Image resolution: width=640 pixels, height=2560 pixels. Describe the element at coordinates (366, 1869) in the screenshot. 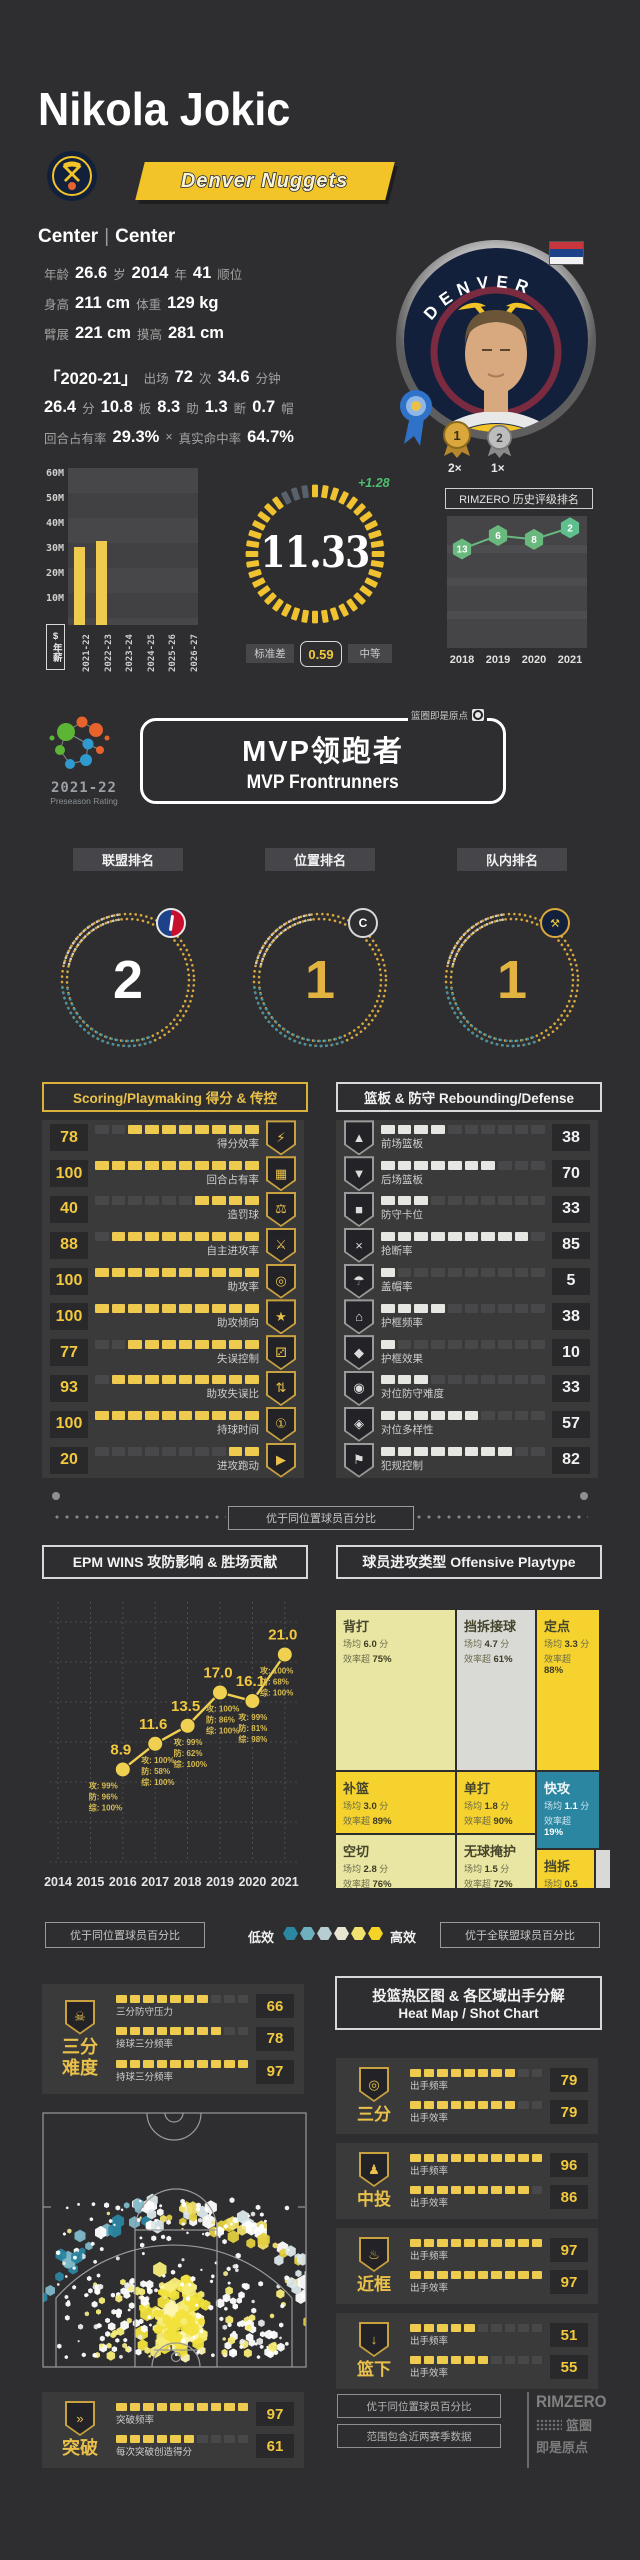

I see `playtype-avg: 场均 2.8 分` at that location.